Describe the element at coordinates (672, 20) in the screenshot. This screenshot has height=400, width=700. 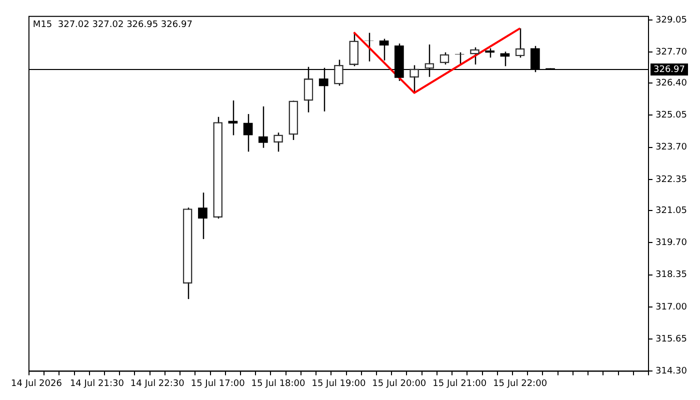
I see `y-tick-label: 329.05` at that location.